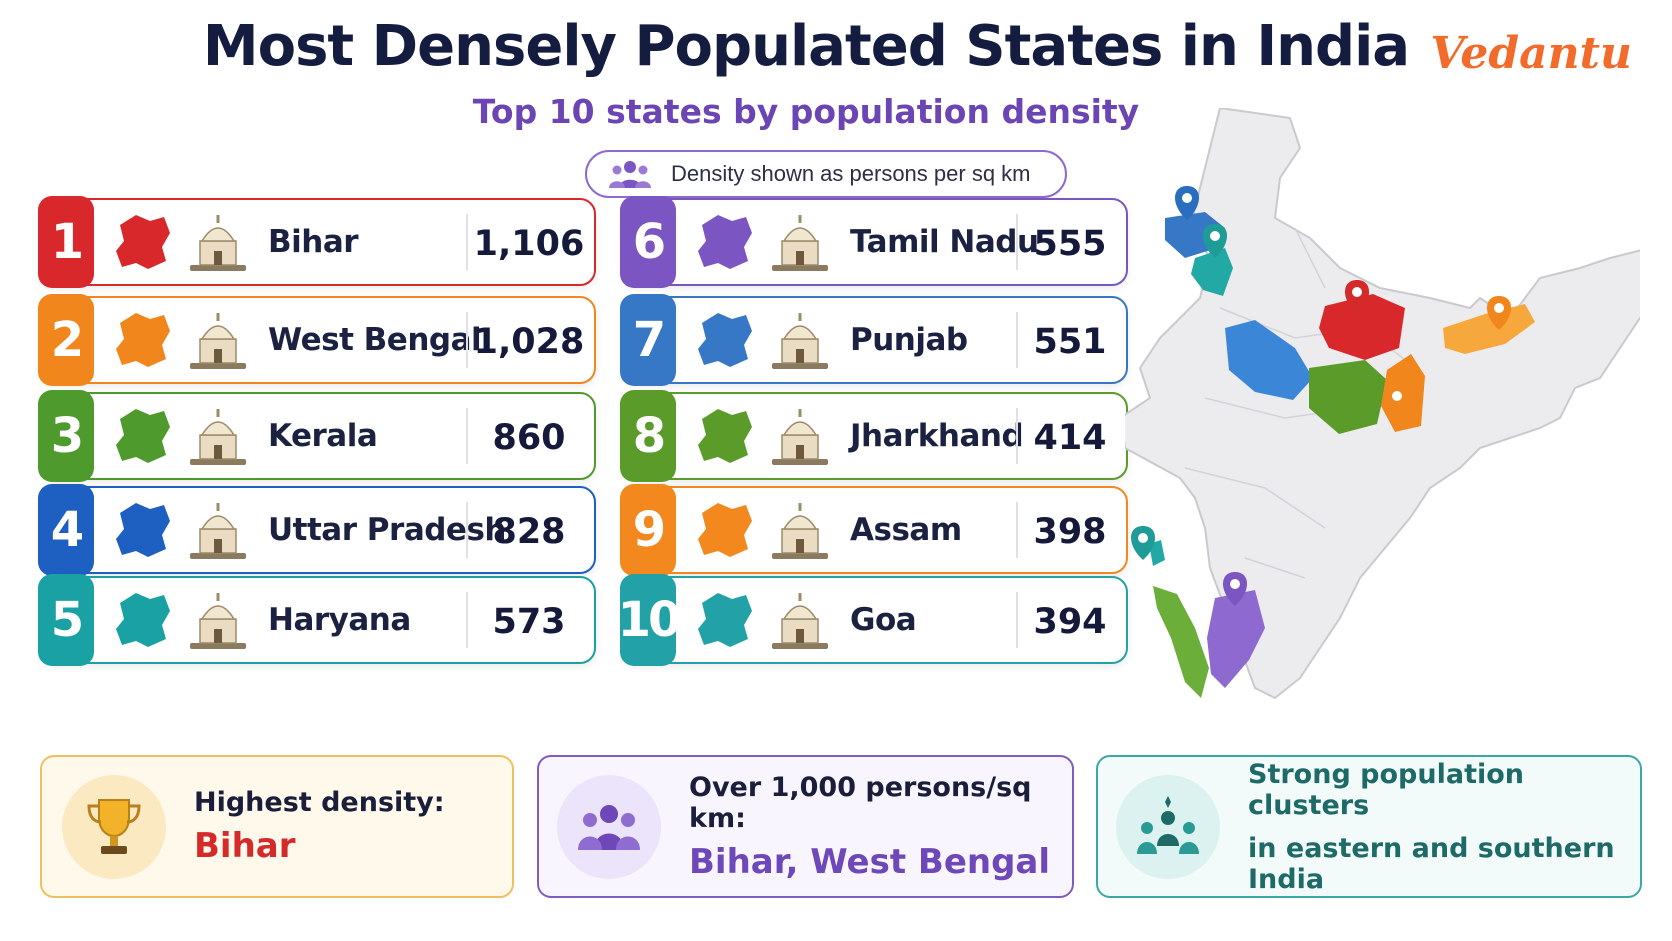 The height and width of the screenshot is (941, 1672). Describe the element at coordinates (1531, 53) in the screenshot. I see `vedantu-logo: Vedantu` at that location.